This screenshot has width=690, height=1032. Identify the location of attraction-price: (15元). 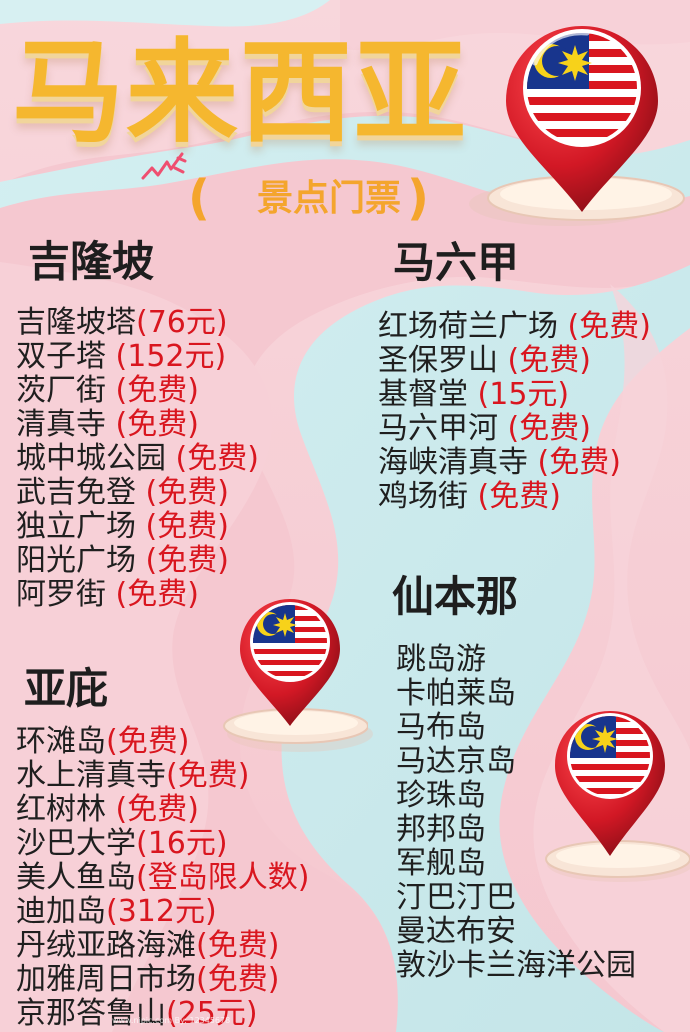
(519, 394).